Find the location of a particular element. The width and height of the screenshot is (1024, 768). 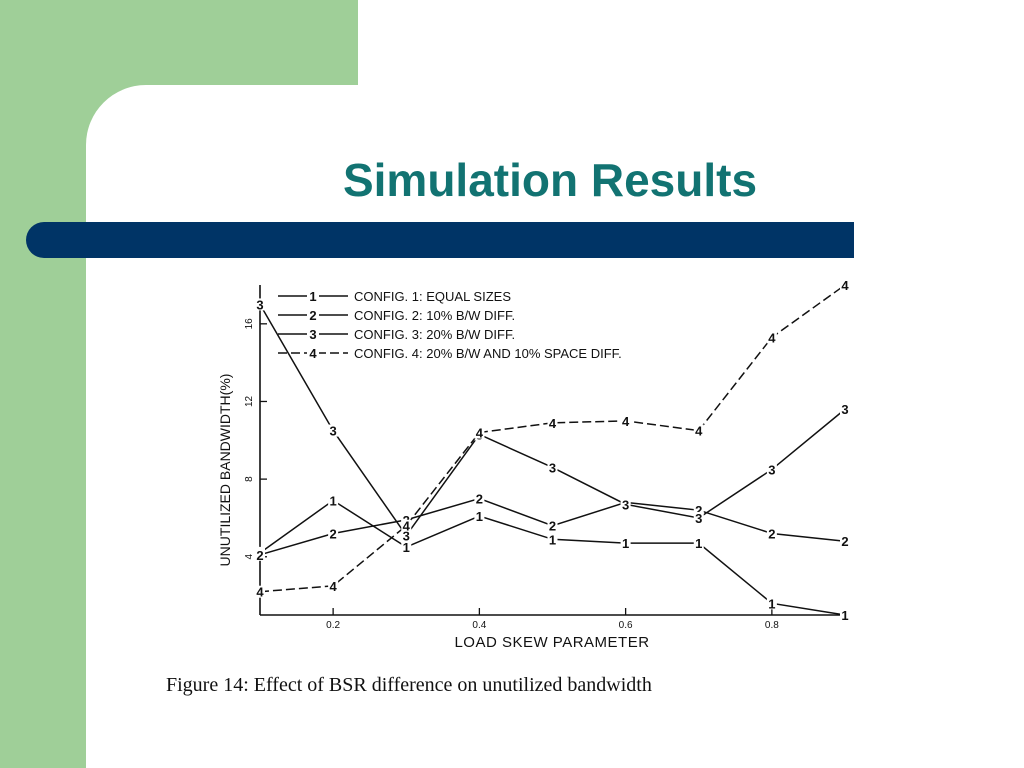

y-axis-ticks: 4 8 12 16 is located at coordinates (255, 439).